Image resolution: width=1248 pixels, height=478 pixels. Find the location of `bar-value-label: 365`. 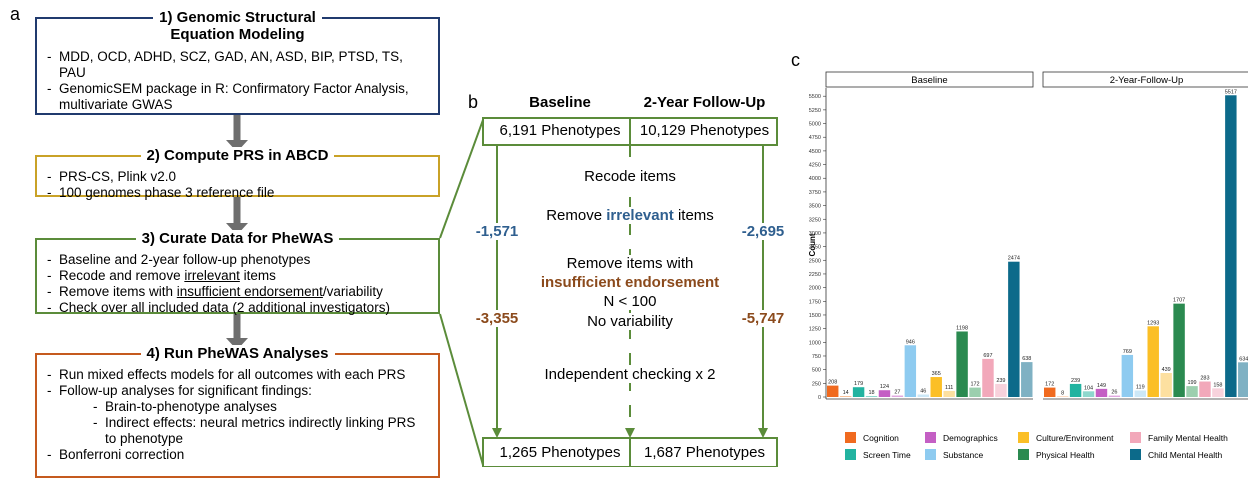

bar-value-label: 365 is located at coordinates (936, 374).